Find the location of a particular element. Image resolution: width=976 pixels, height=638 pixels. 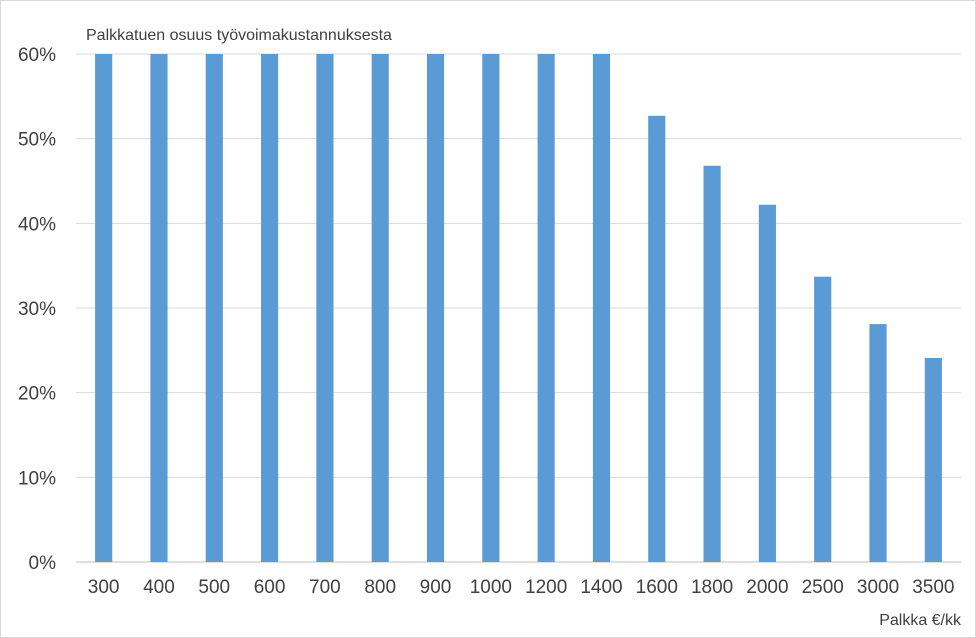

x-tick-label: 300 is located at coordinates (104, 587).